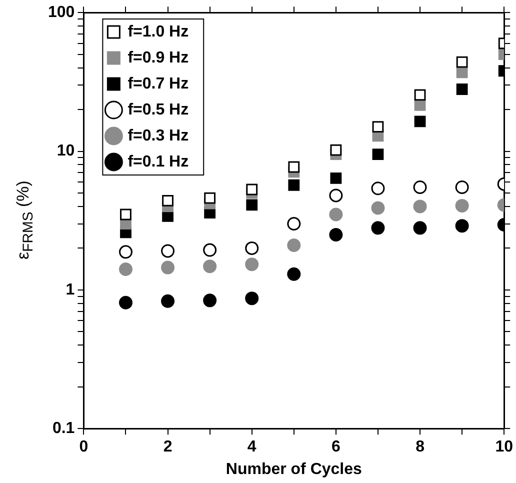 The width and height of the screenshot is (516, 483). What do you see at coordinates (251, 447) in the screenshot?
I see `x-tick-label: 4` at bounding box center [251, 447].